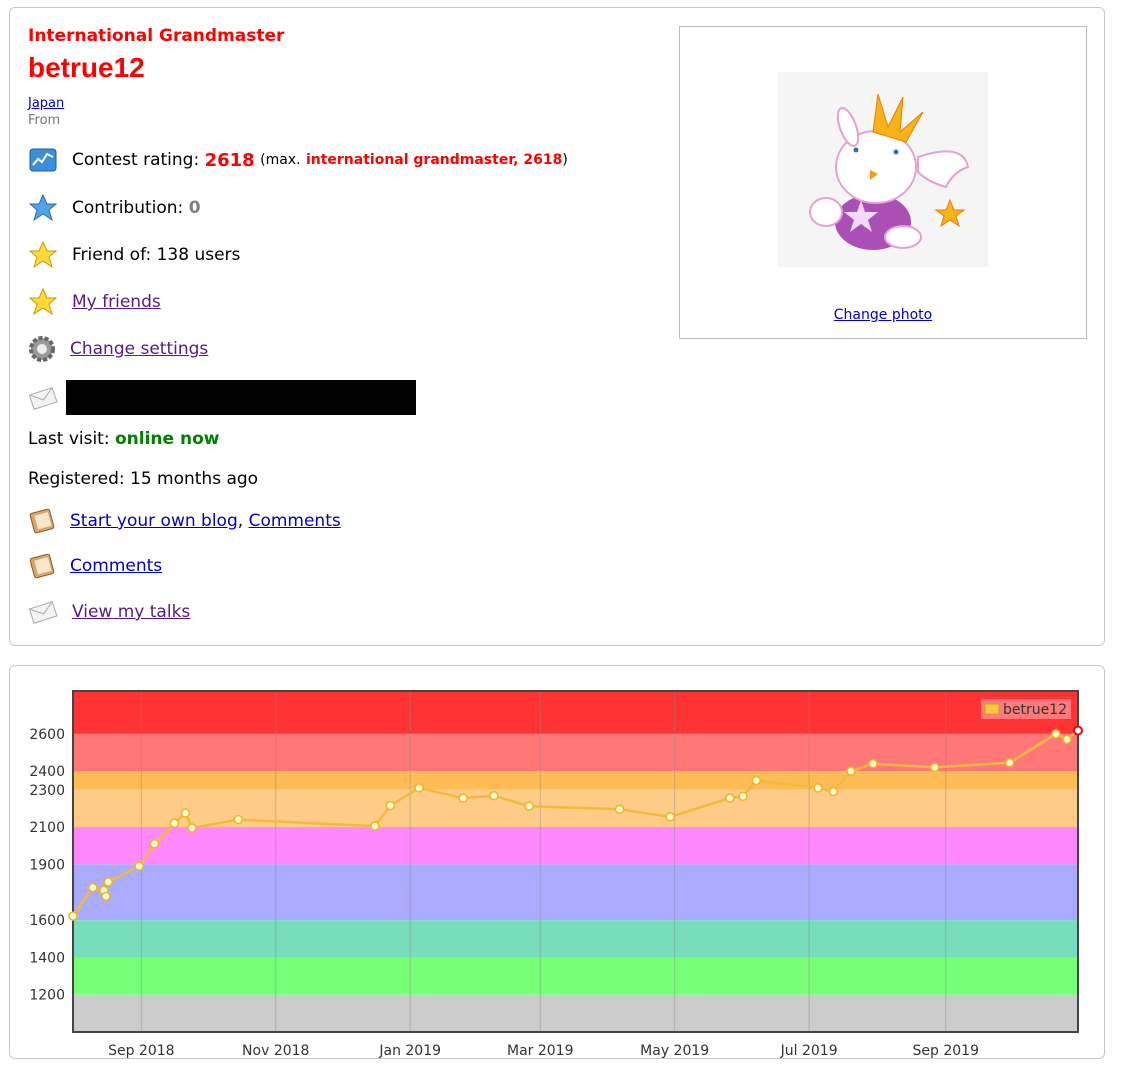 The width and height of the screenshot is (1121, 1080). What do you see at coordinates (156, 255) in the screenshot?
I see `friend-of-text: Friend of: 138 users` at bounding box center [156, 255].